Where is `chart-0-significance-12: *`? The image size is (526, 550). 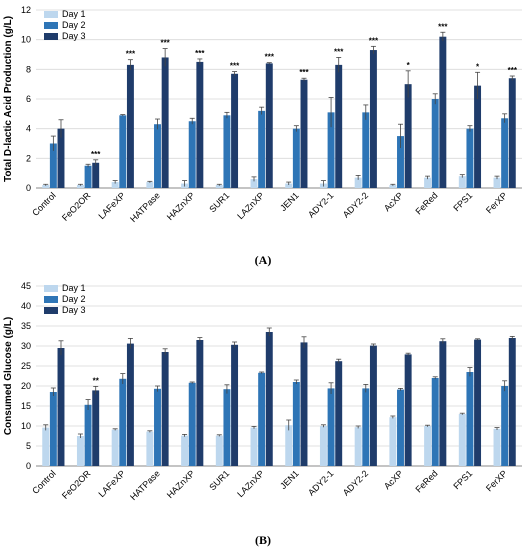
chart-0-significance-12: * is located at coordinates (478, 66).